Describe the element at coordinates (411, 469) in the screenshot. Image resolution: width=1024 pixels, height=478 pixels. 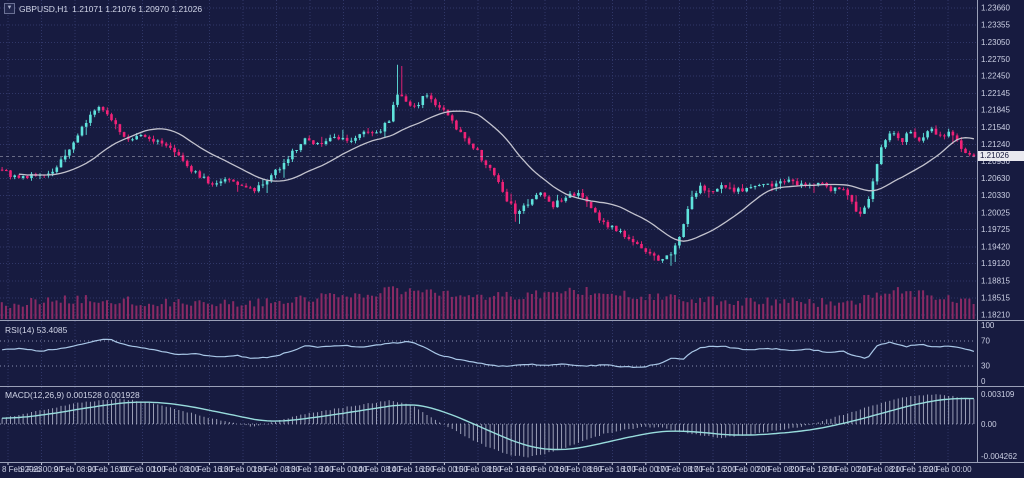
I see `svg-text: 14 Feb 16:00` at that location.